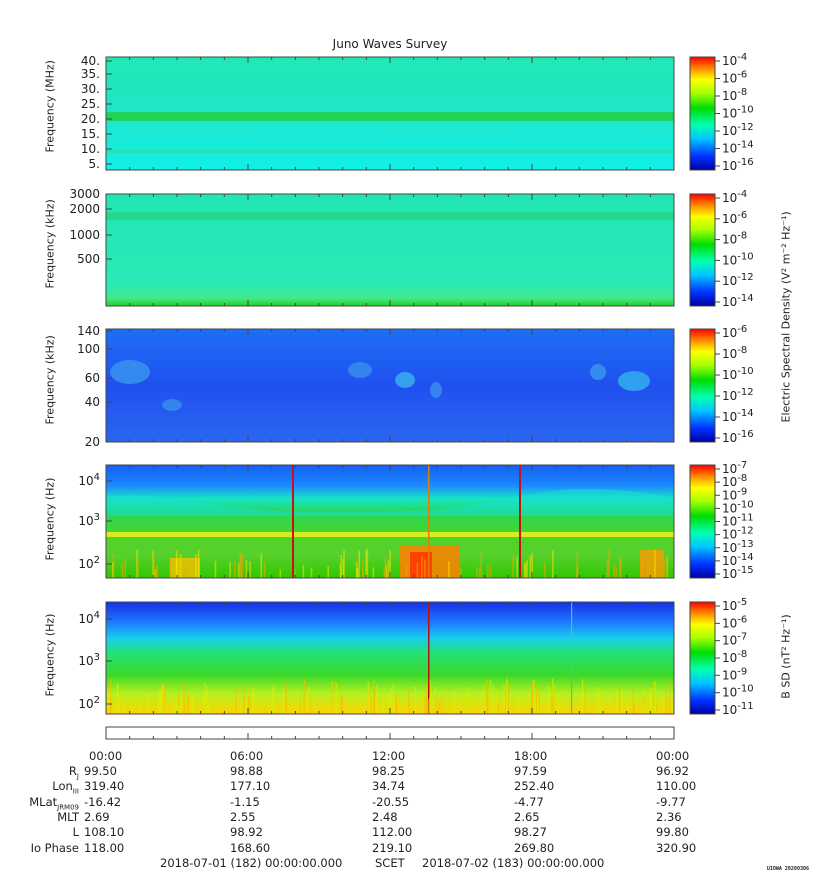 This screenshot has width=815, height=880. What do you see at coordinates (734, 468) in the screenshot?
I see `colorbar-tick-label: 10⁻⁷` at bounding box center [734, 468].